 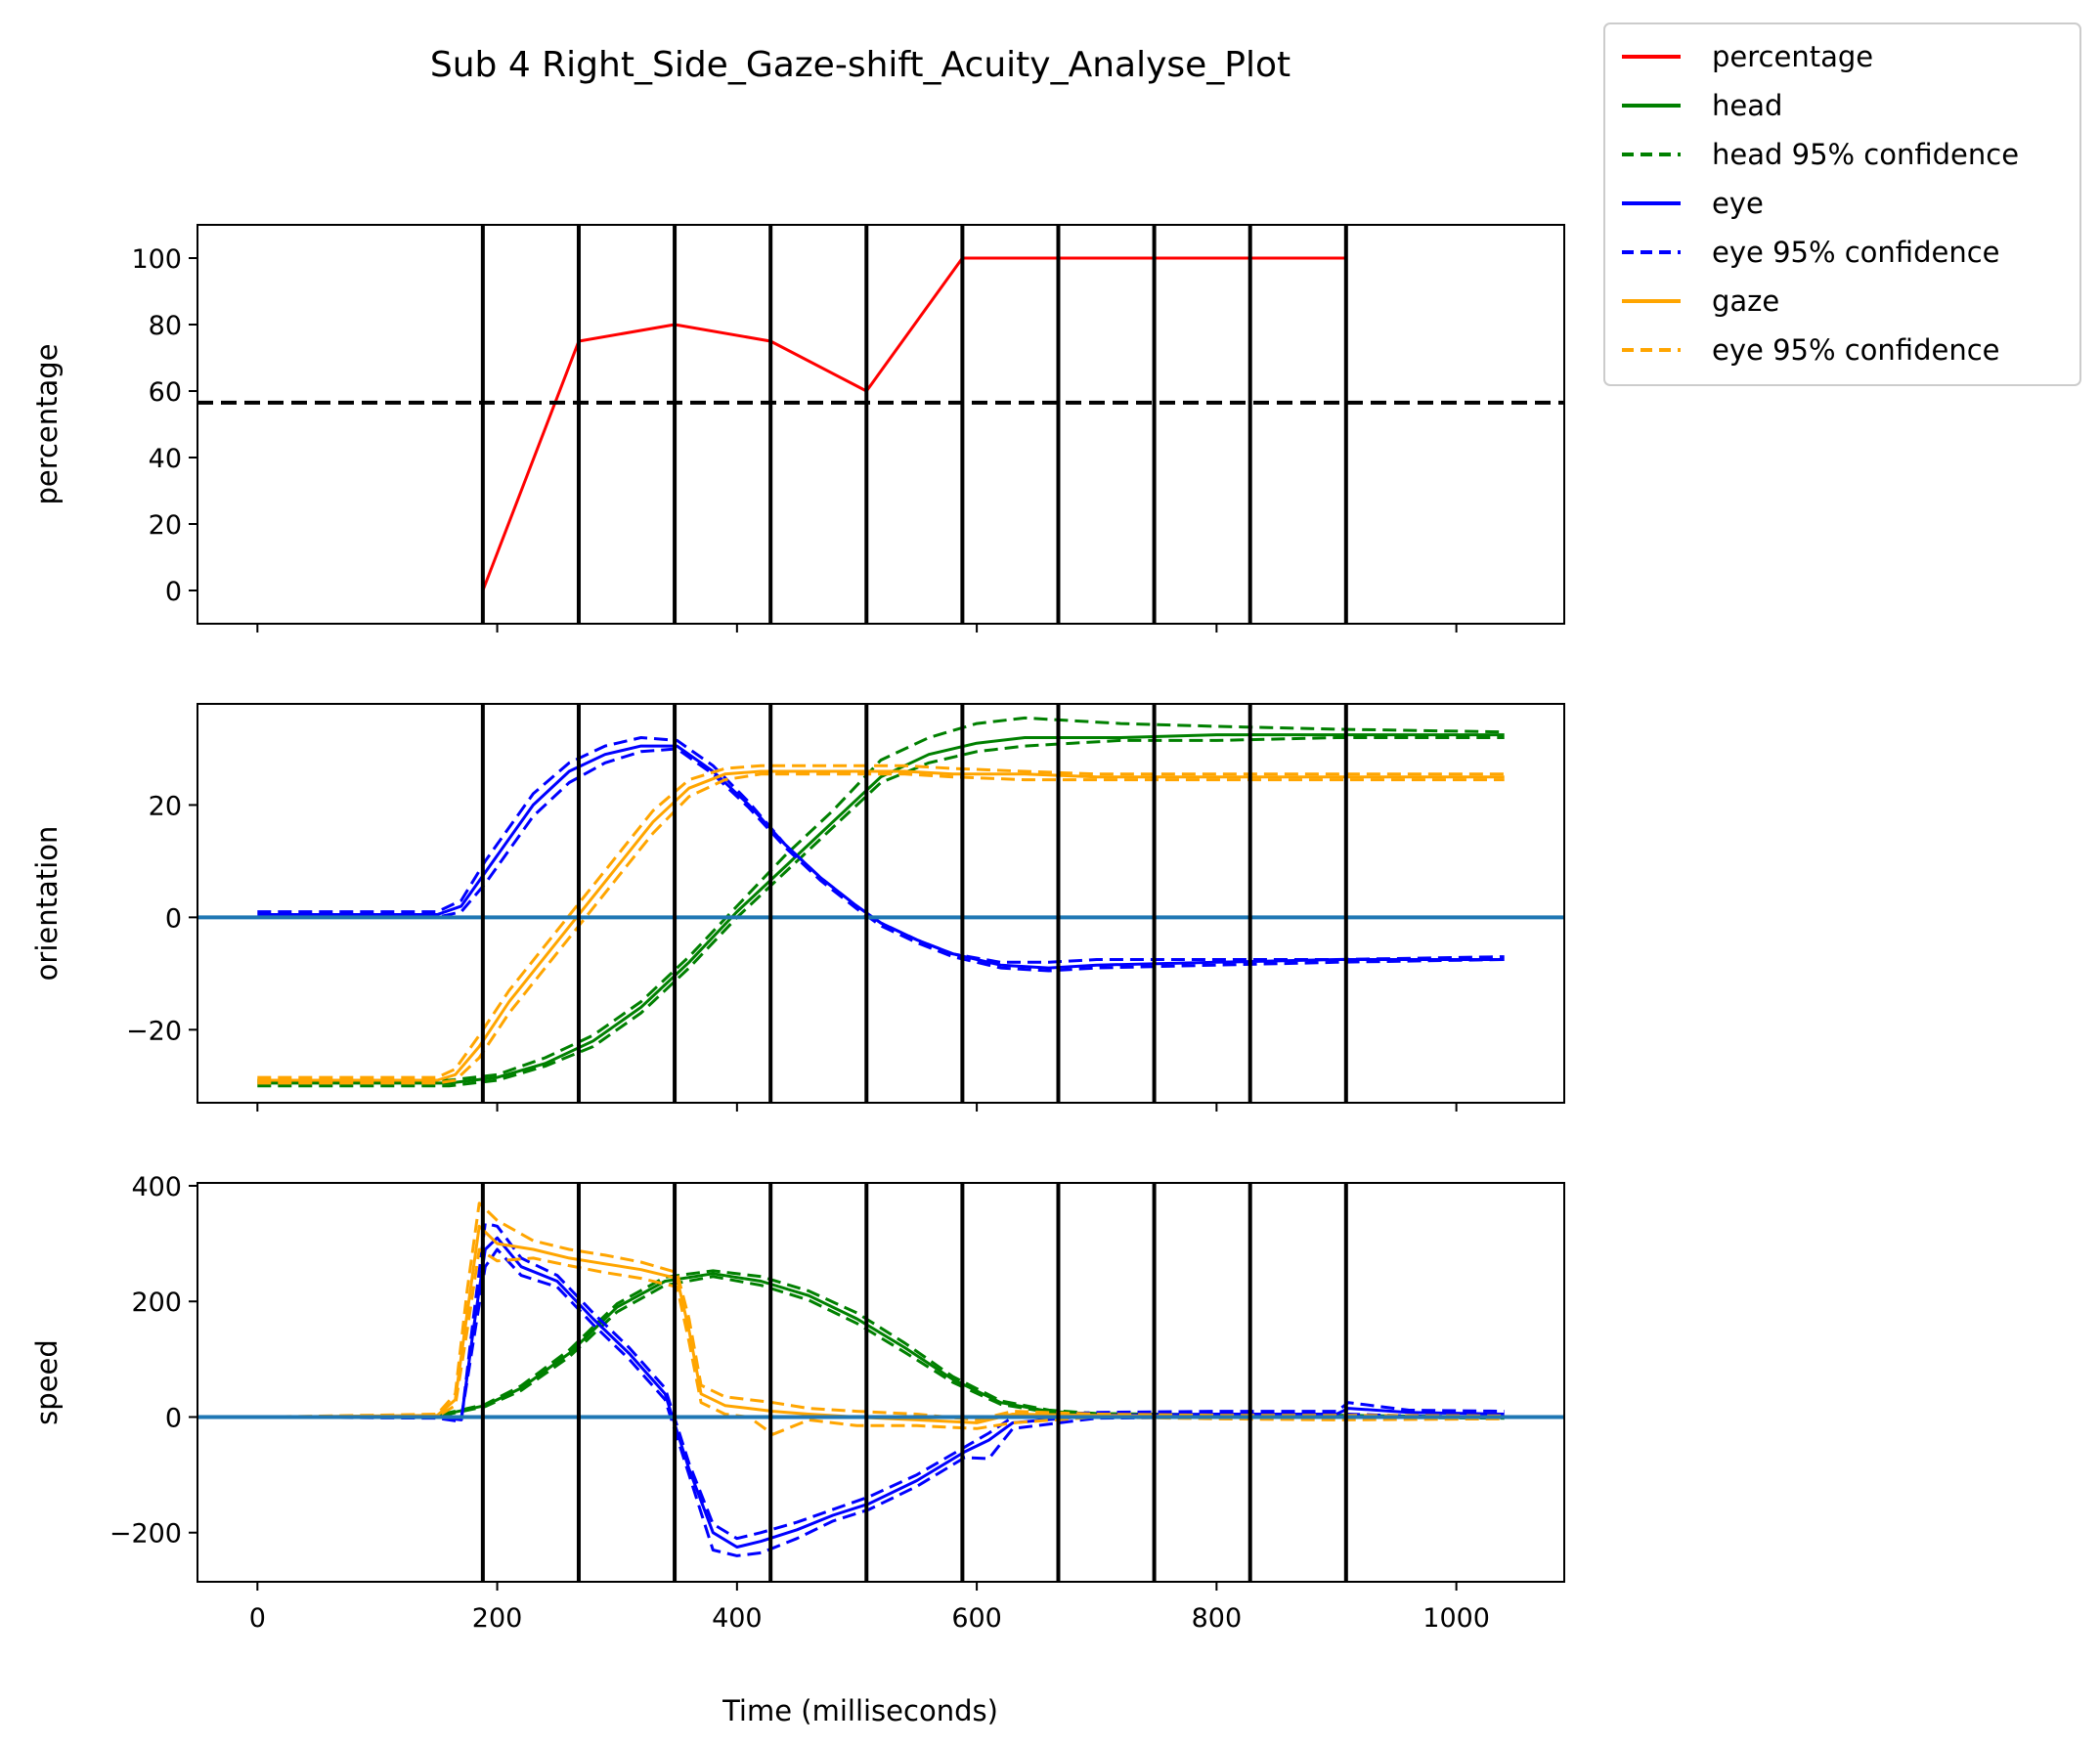 What do you see at coordinates (1745, 301) in the screenshot?
I see `legend-label: gaze` at bounding box center [1745, 301].